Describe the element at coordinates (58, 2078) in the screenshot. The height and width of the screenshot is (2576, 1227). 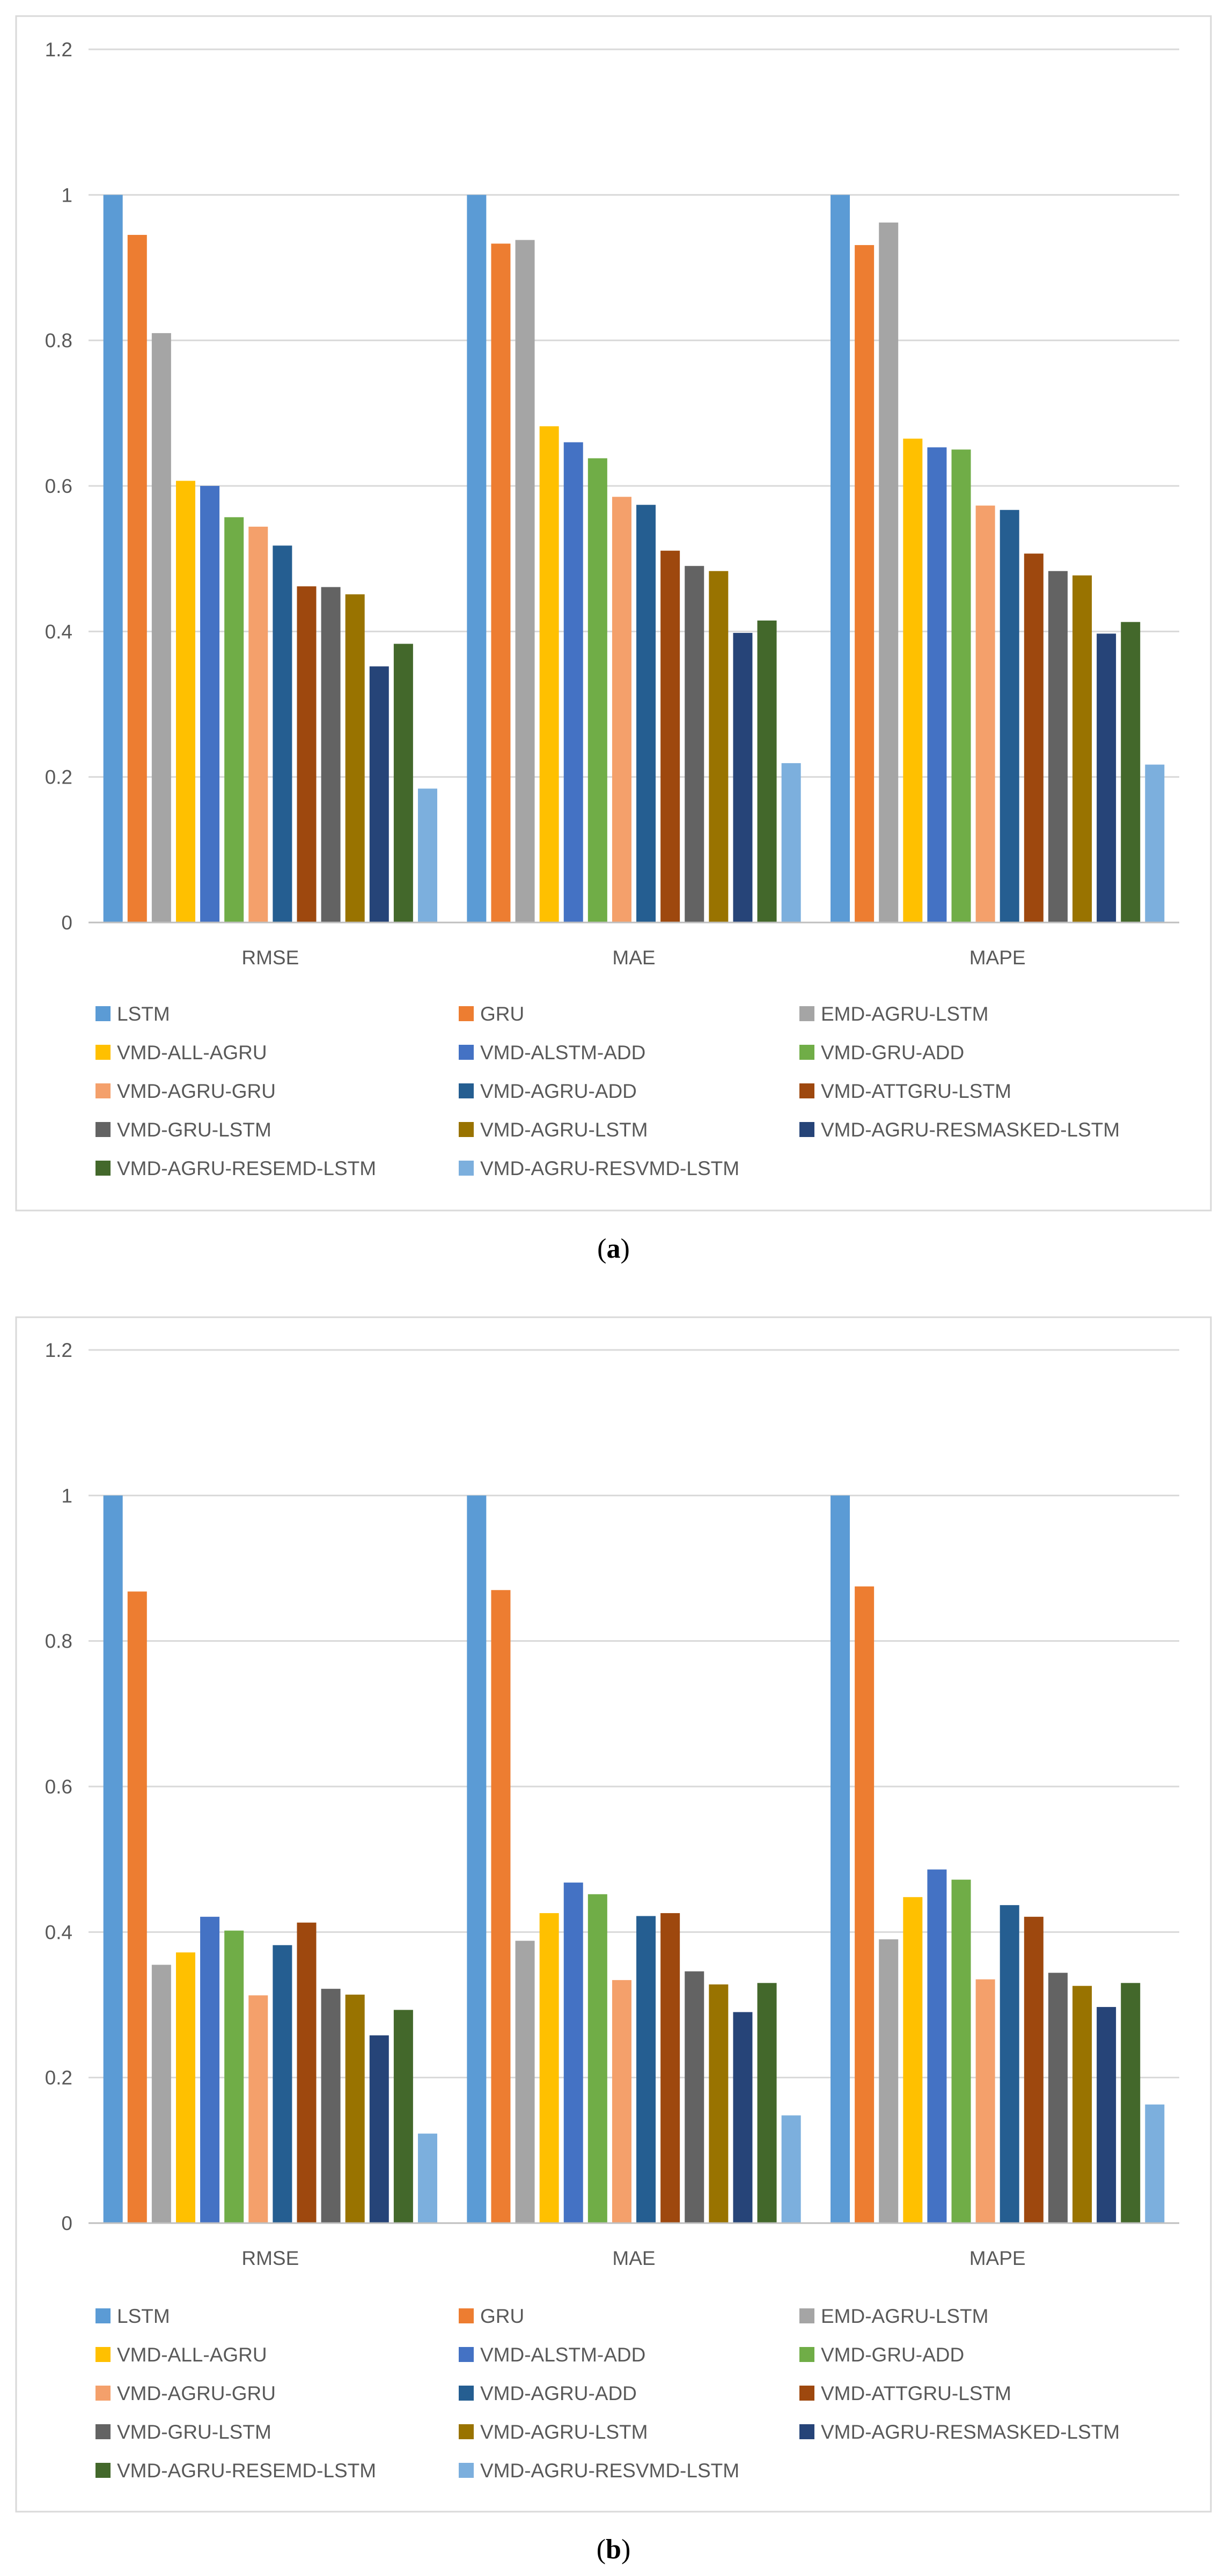
I see `y-tick-label-b-1: 0.2` at that location.